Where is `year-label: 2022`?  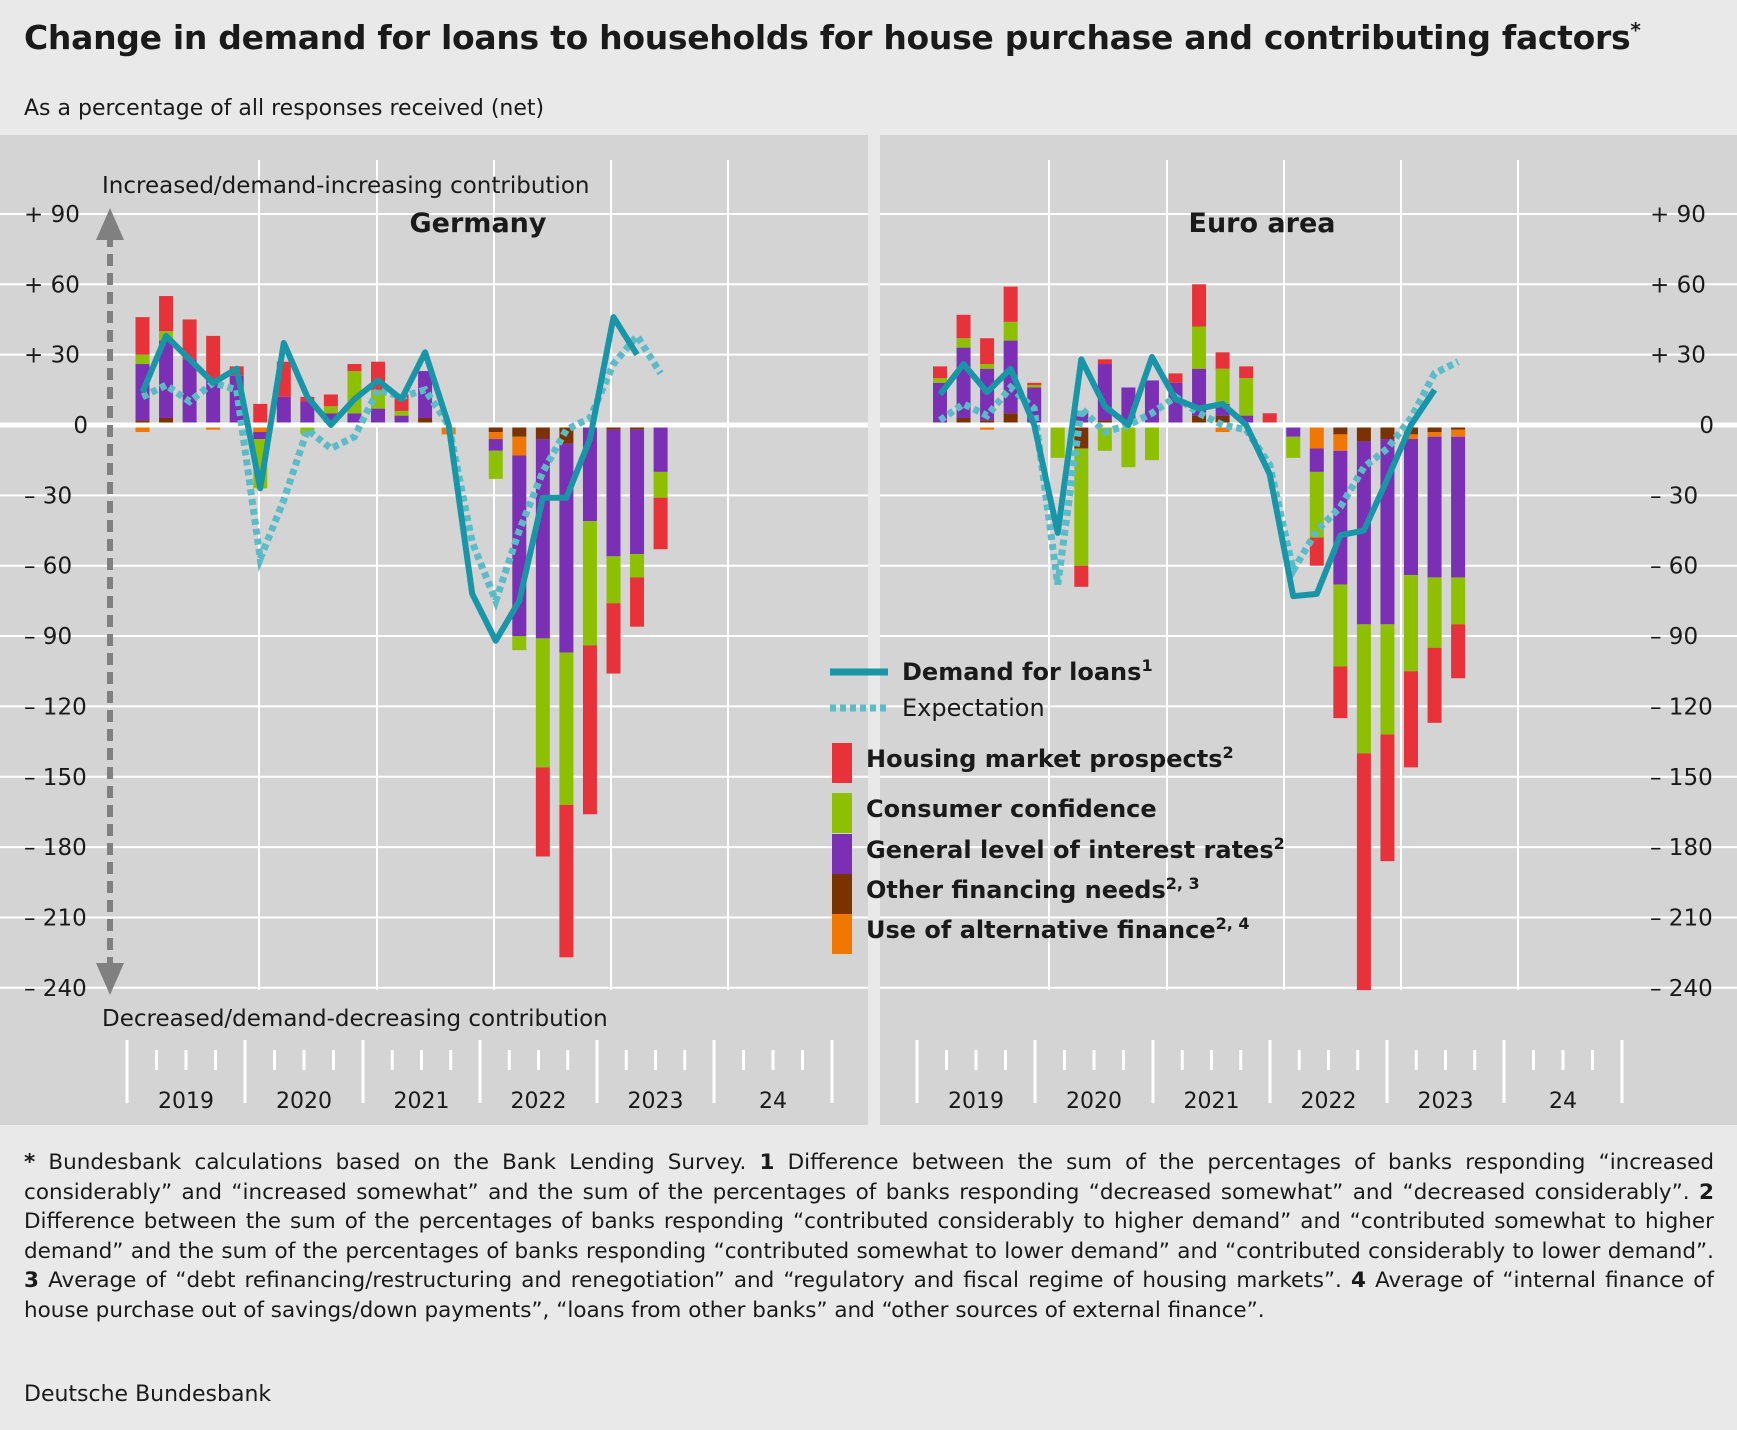 year-label: 2022 is located at coordinates (1329, 1101).